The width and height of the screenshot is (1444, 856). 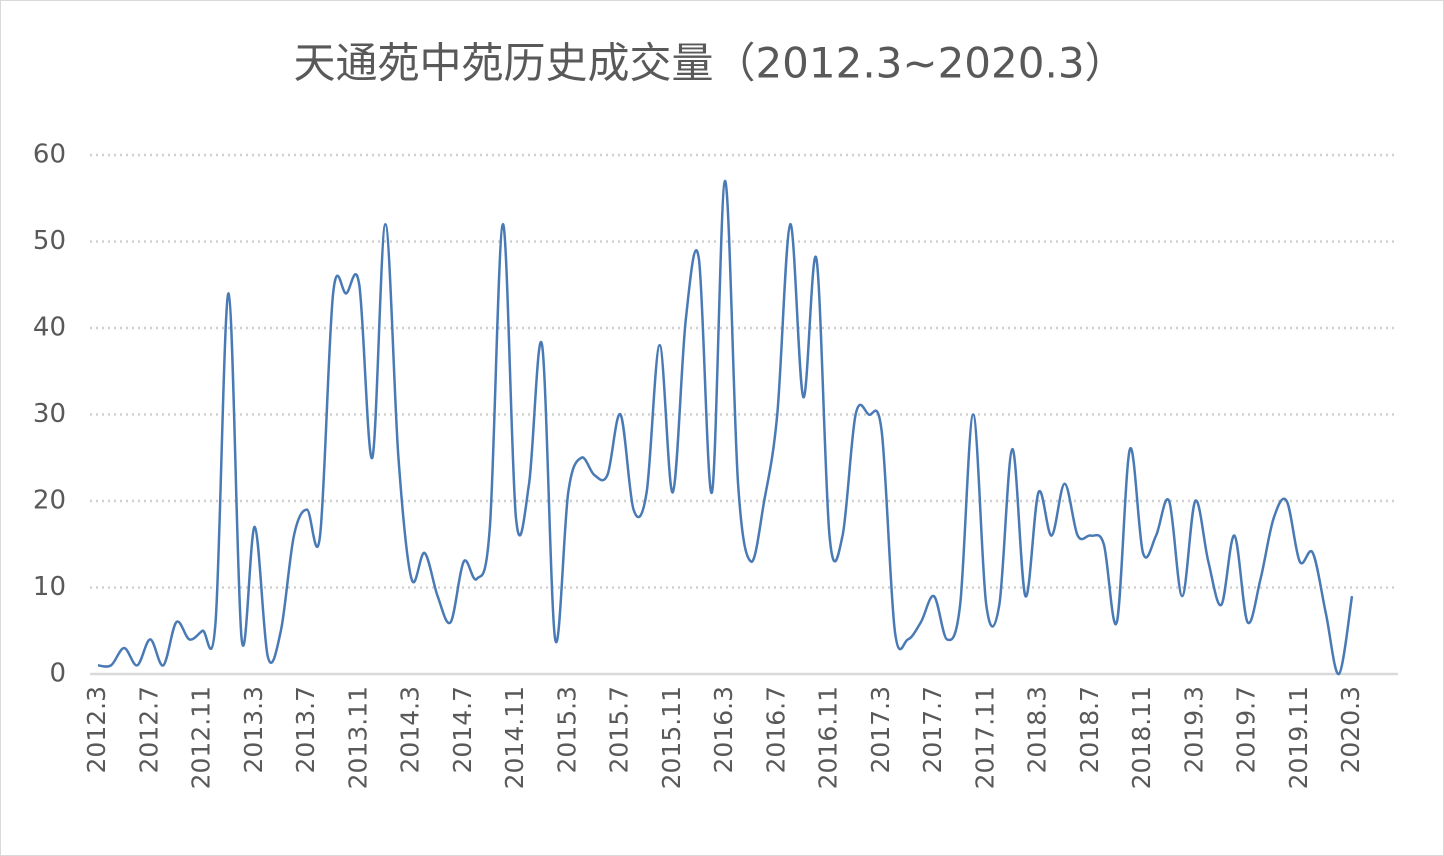 What do you see at coordinates (57, 674) in the screenshot?
I see `y-tick-label: 0` at bounding box center [57, 674].